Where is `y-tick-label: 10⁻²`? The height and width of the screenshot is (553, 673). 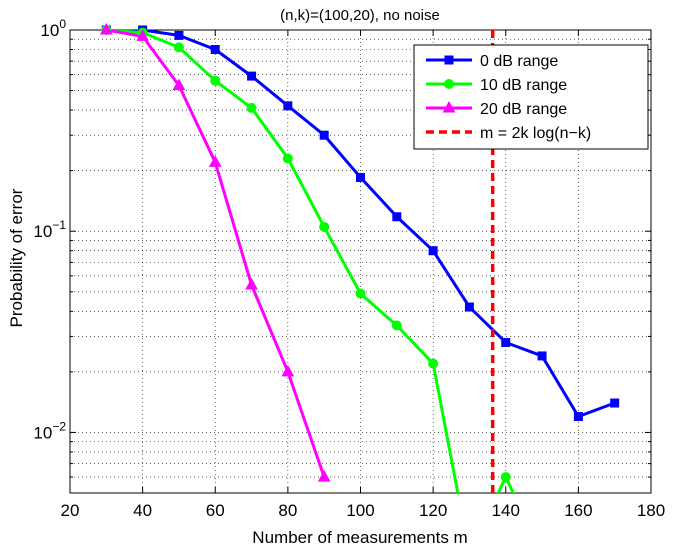 y-tick-label: 10⁻² is located at coordinates (49, 430).